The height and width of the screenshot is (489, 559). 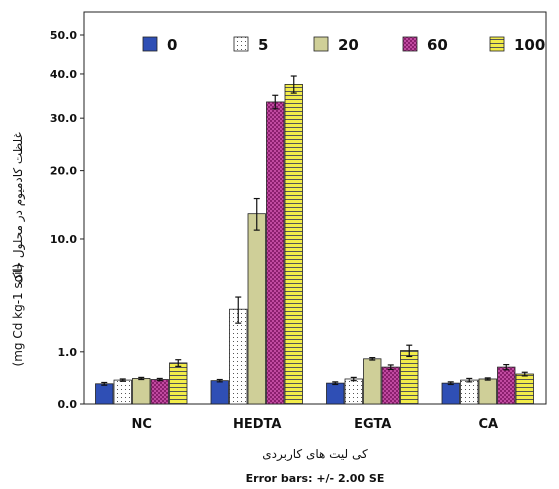 I want to click on error-bars-footnote: Error bars: +/- 2.00 SE, so click(x=315, y=478).